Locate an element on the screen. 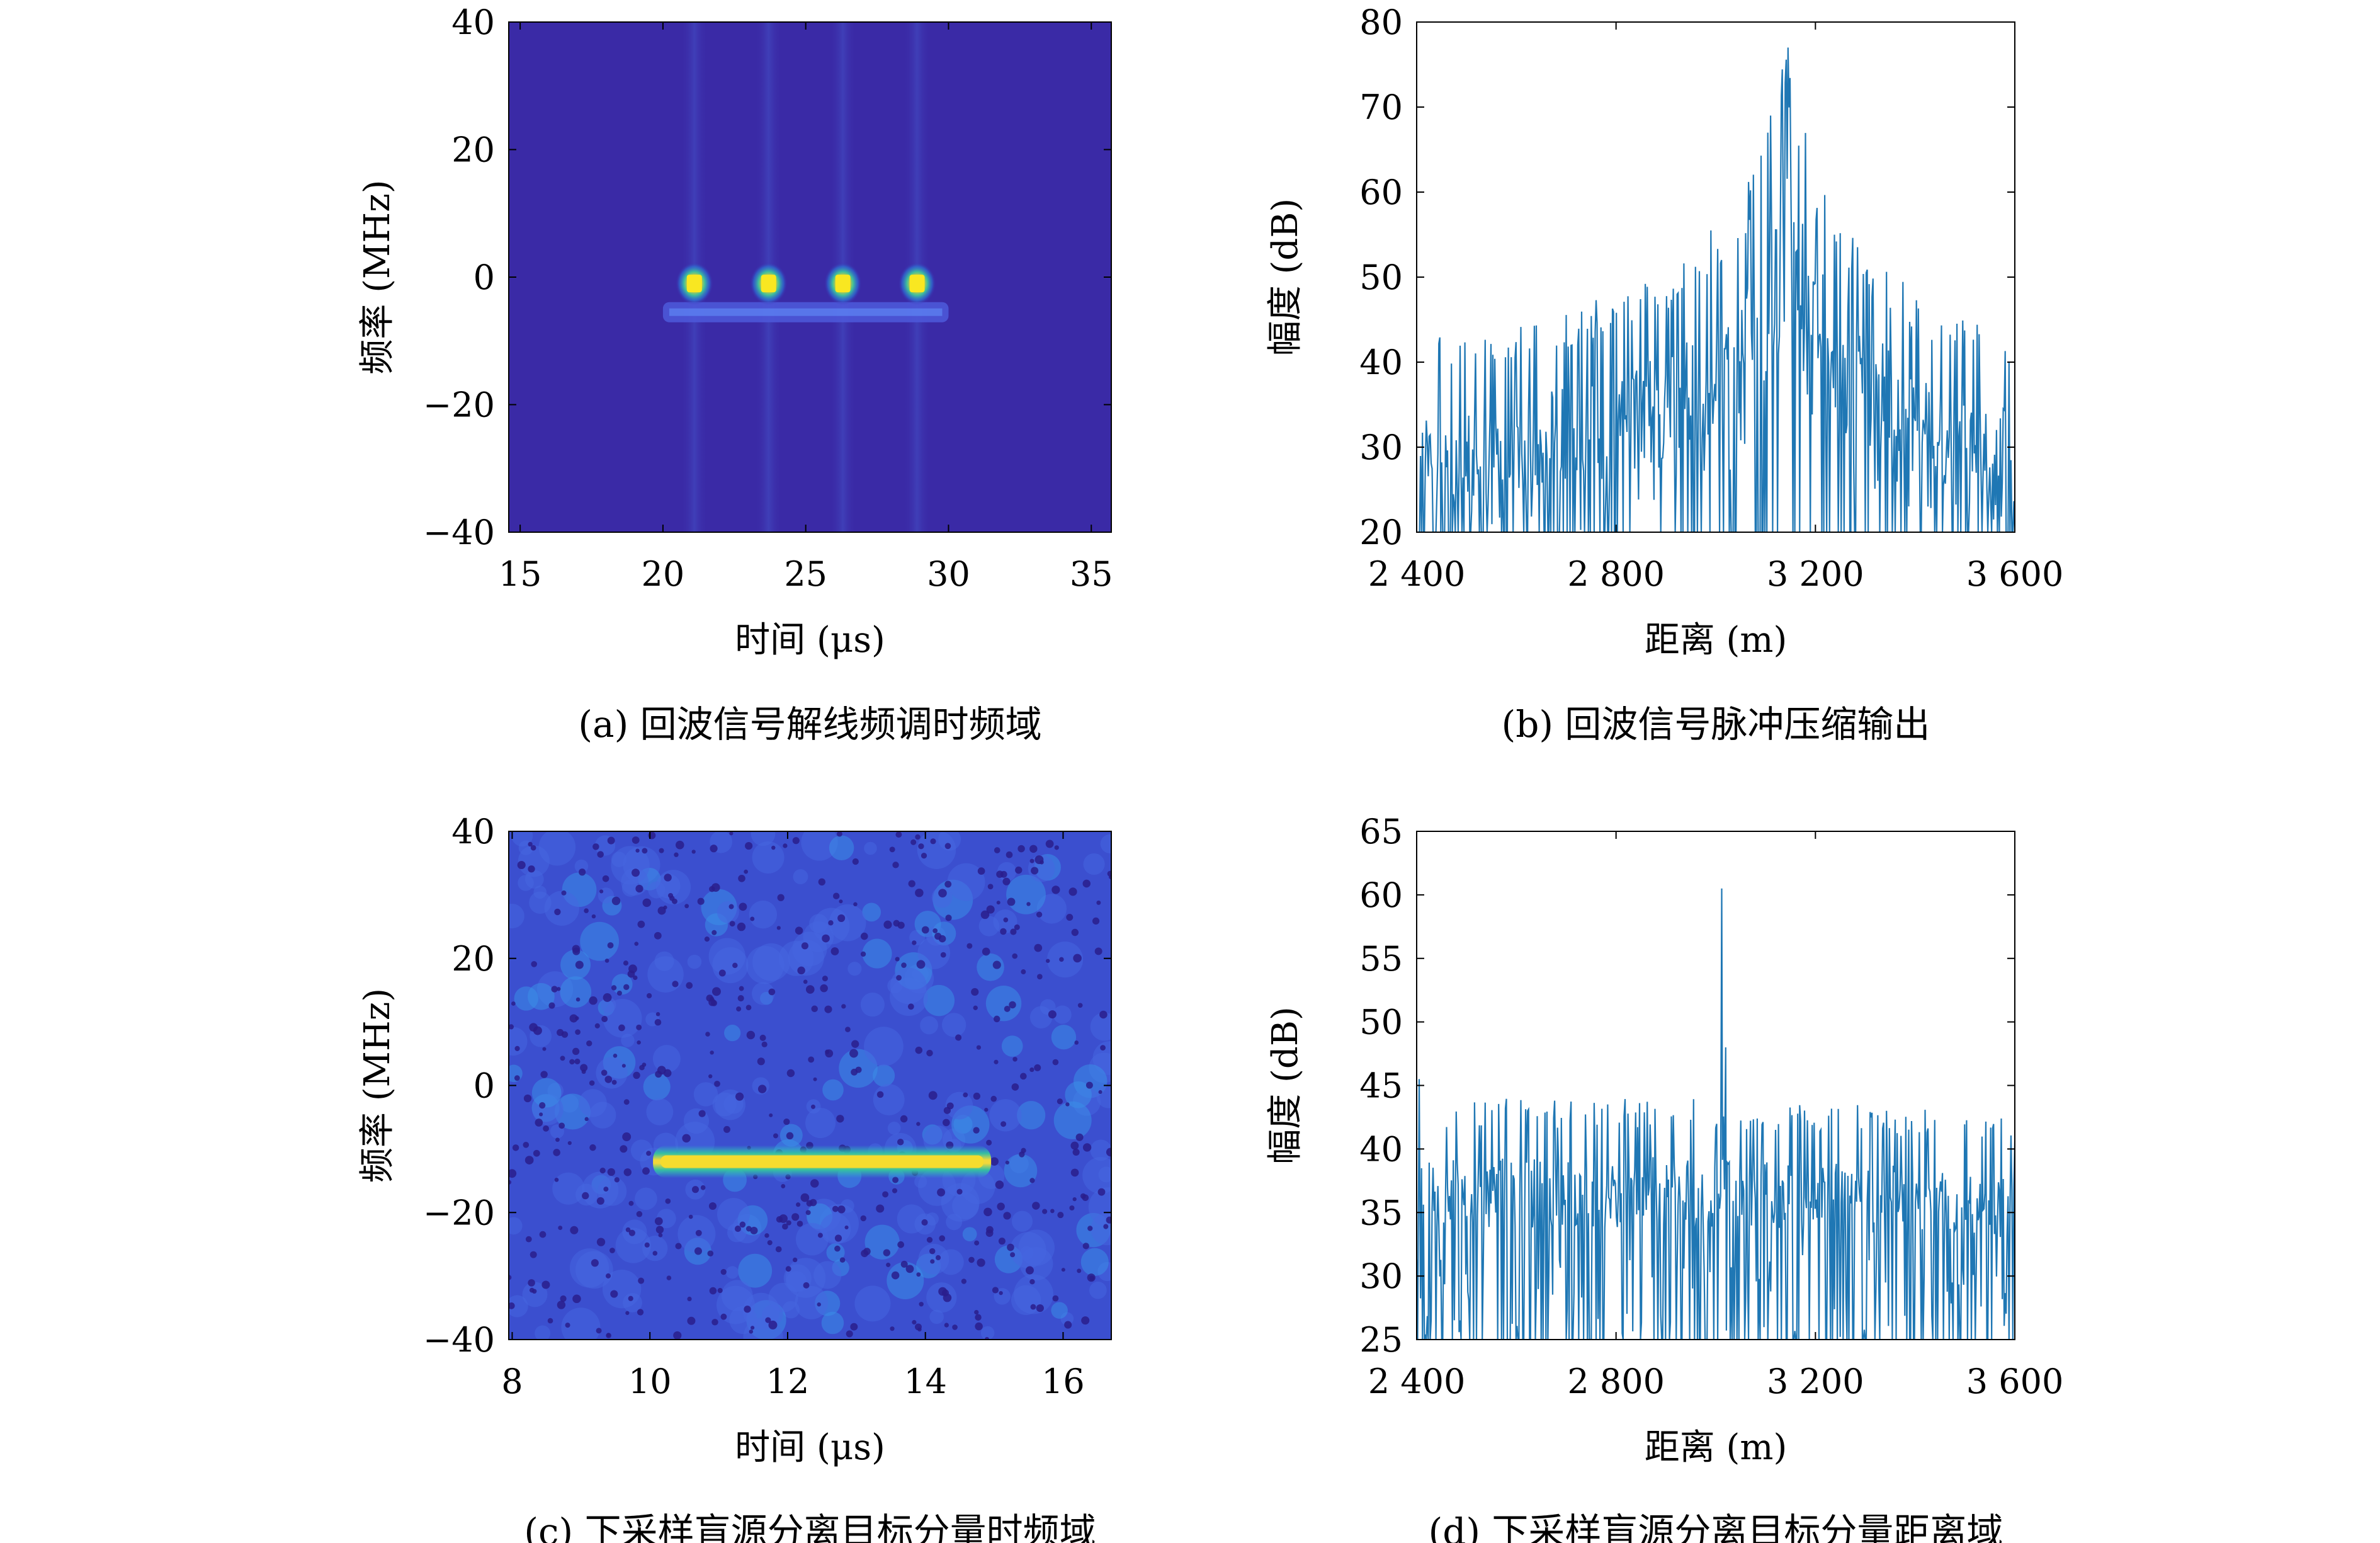  y-axis-label: 幅度 (dB) is located at coordinates (1285, 277).